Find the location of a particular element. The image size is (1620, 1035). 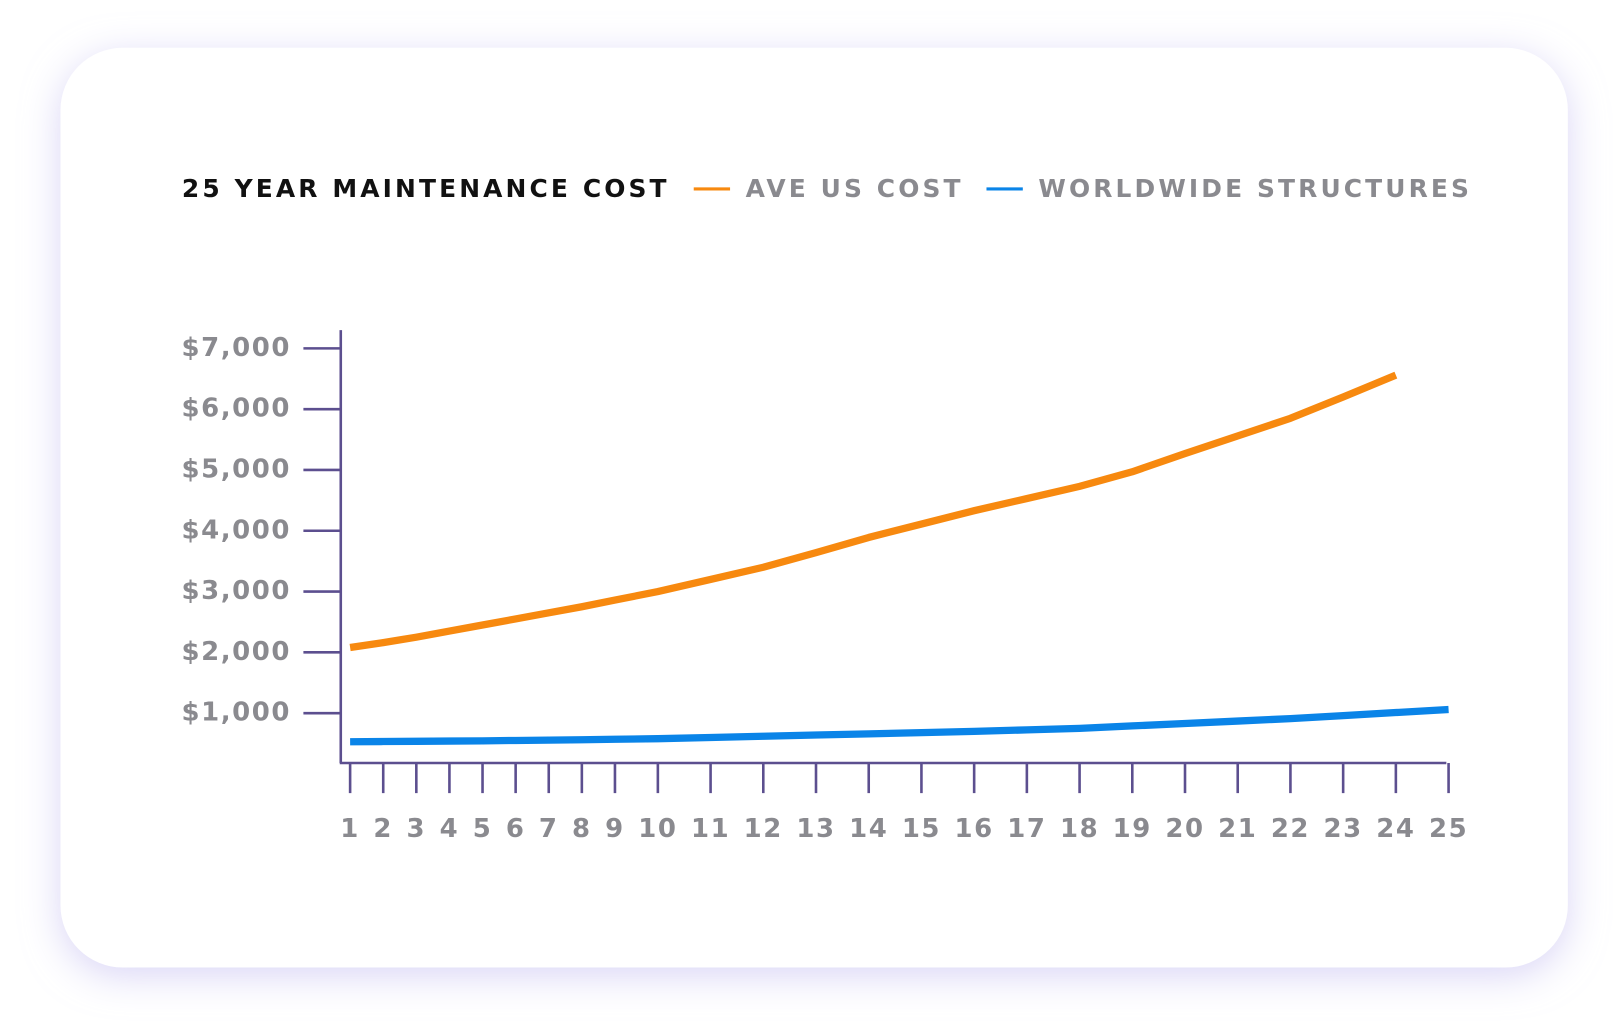

x-tick-label: 15 is located at coordinates (921, 829).